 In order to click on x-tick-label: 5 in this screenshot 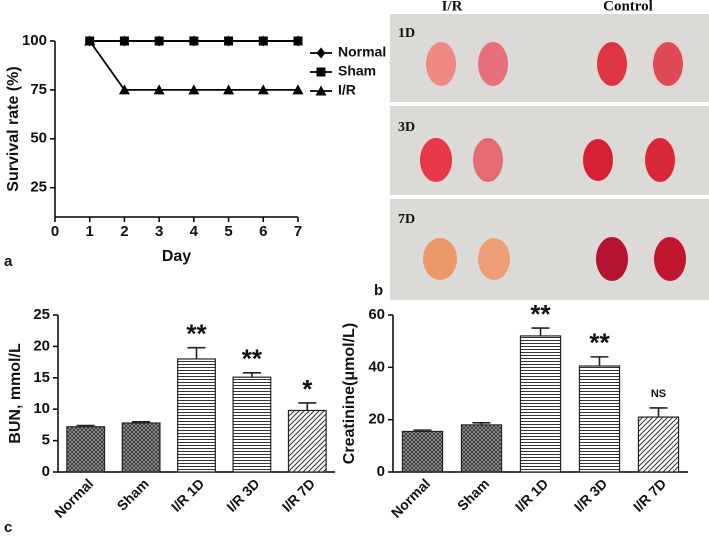, I will do `click(228, 231)`.